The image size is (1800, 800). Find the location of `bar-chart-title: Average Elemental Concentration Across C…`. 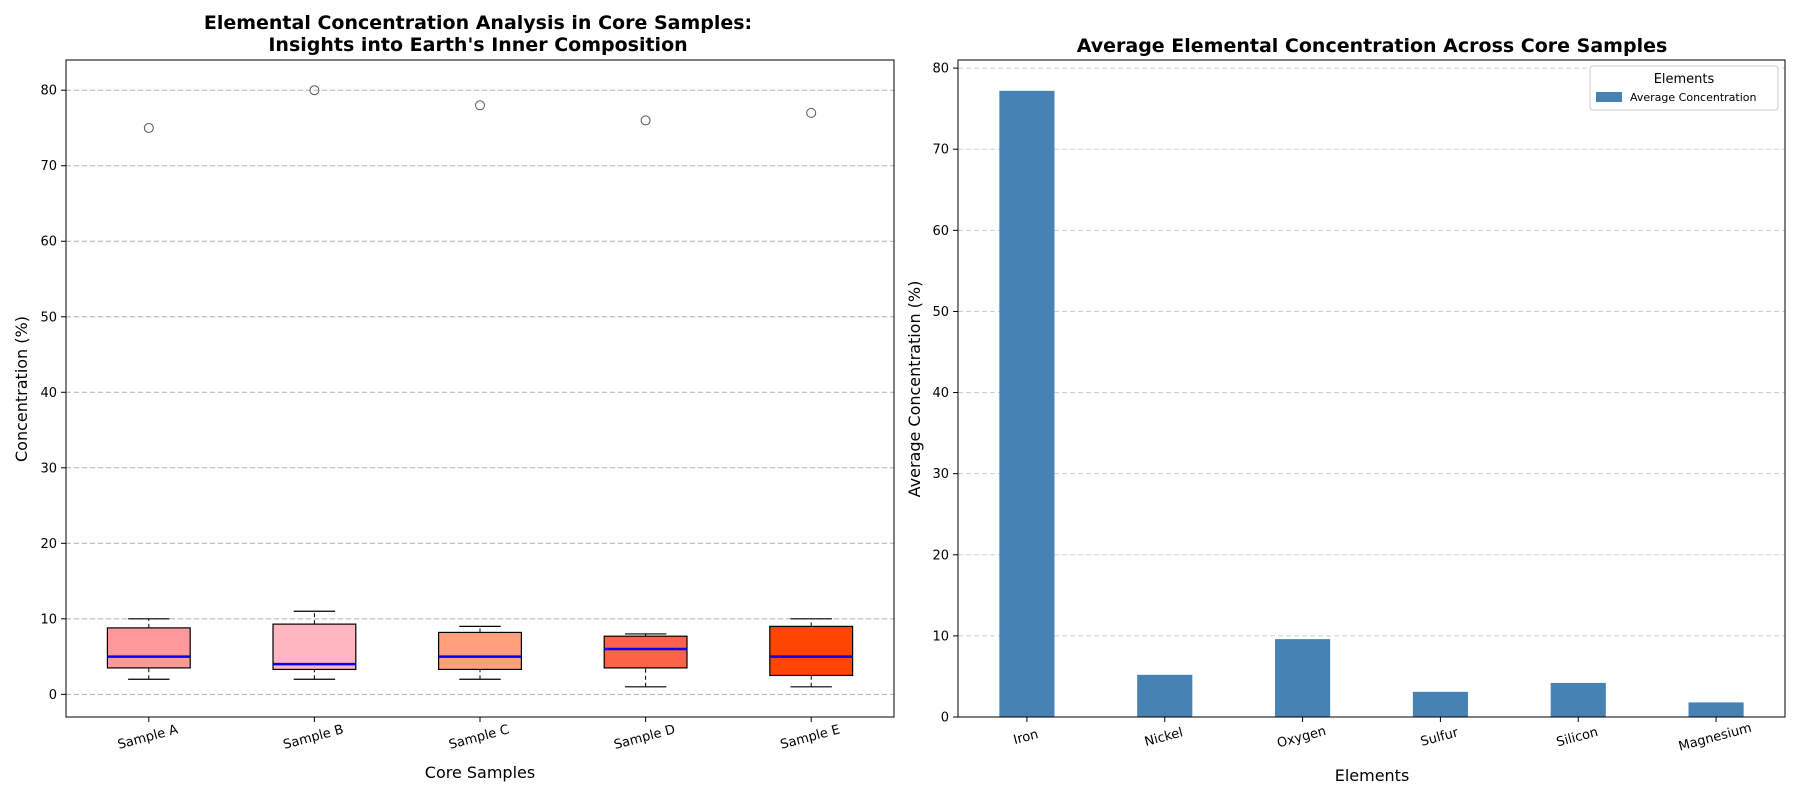

bar-chart-title: Average Elemental Concentration Across C… is located at coordinates (1372, 46).